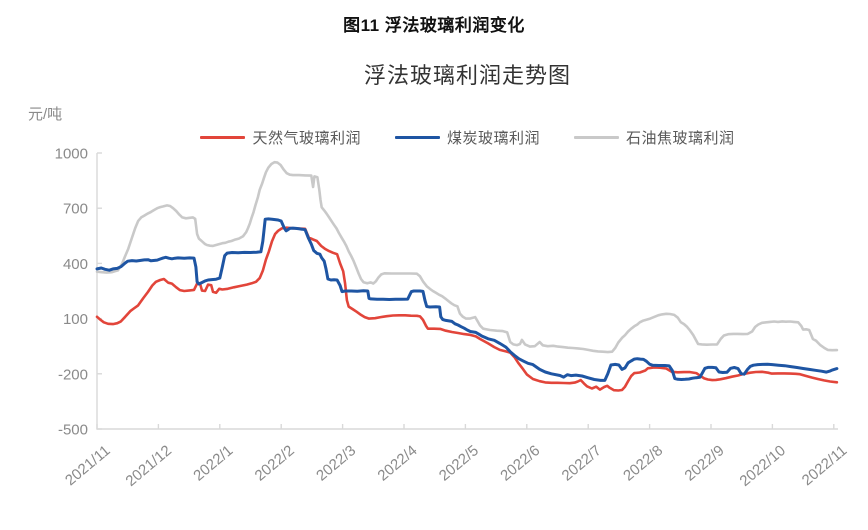 Image resolution: width=868 pixels, height=530 pixels. What do you see at coordinates (306, 138) in the screenshot?
I see `legend-label: 天然气玻璃利润` at bounding box center [306, 138].